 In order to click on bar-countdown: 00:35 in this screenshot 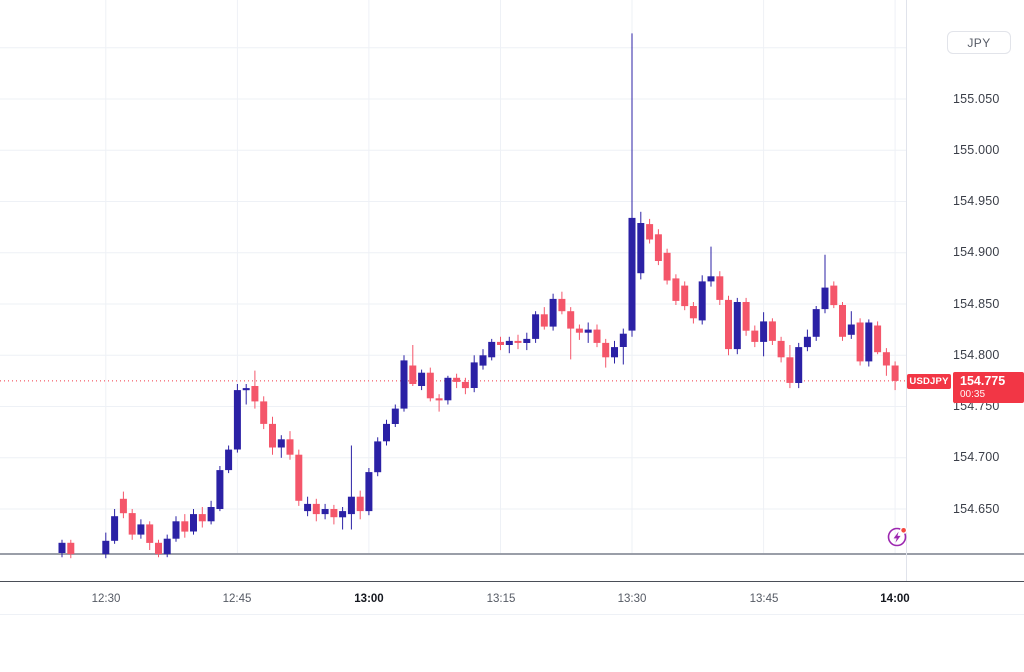, I will do `click(973, 394)`.